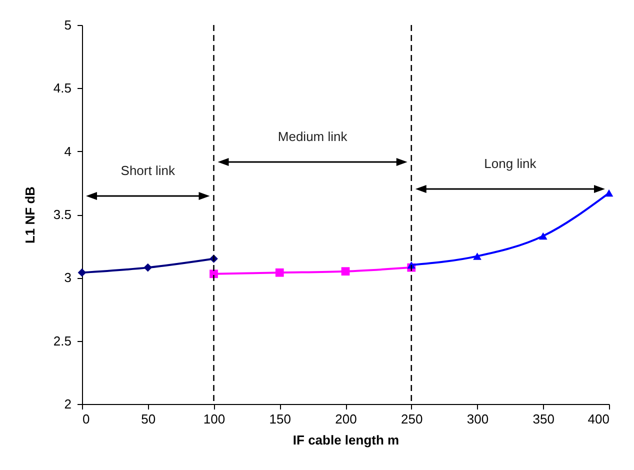  What do you see at coordinates (599, 419) in the screenshot?
I see `x-tick-label: 400` at bounding box center [599, 419].